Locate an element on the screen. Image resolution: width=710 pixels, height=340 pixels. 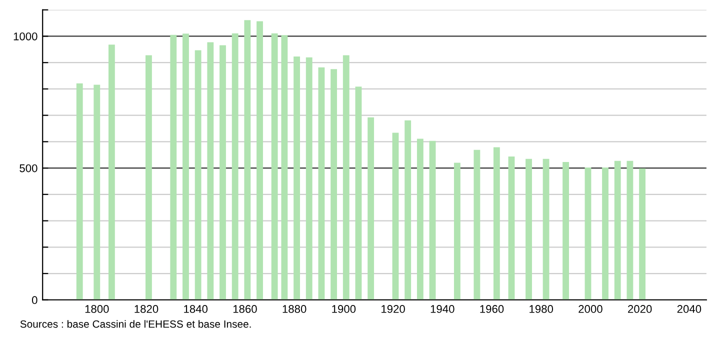
source-note: Sources : base Cassini de l'EHESS et base Insee. is located at coordinates (135, 324).